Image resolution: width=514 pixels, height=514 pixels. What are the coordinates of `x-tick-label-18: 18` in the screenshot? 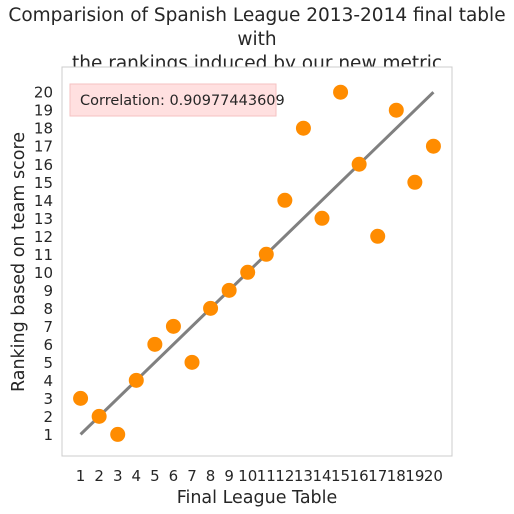 It's located at (396, 476).